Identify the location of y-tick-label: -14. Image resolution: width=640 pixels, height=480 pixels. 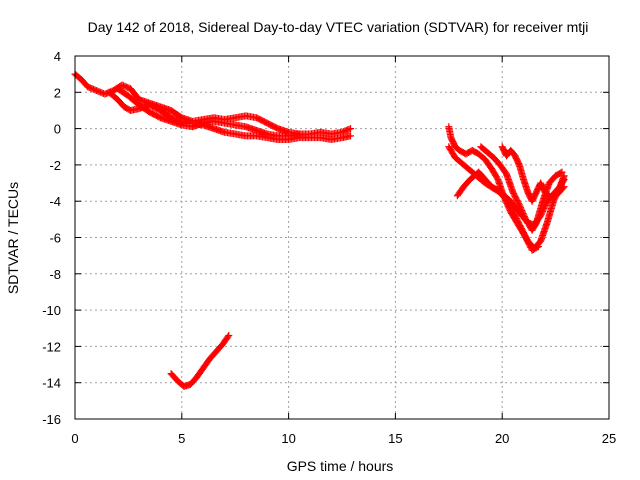
(51, 383).